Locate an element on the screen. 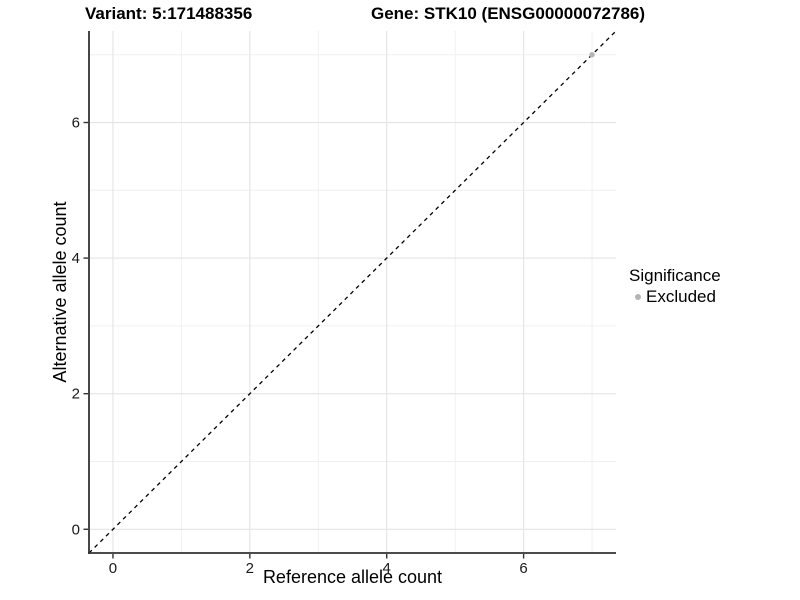 The height and width of the screenshot is (600, 800). data-point is located at coordinates (592, 55).